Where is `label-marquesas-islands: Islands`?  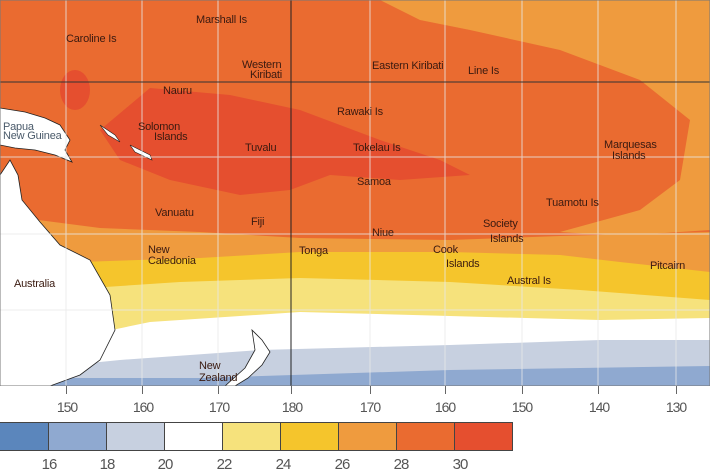 label-marquesas-islands: Islands is located at coordinates (629, 156).